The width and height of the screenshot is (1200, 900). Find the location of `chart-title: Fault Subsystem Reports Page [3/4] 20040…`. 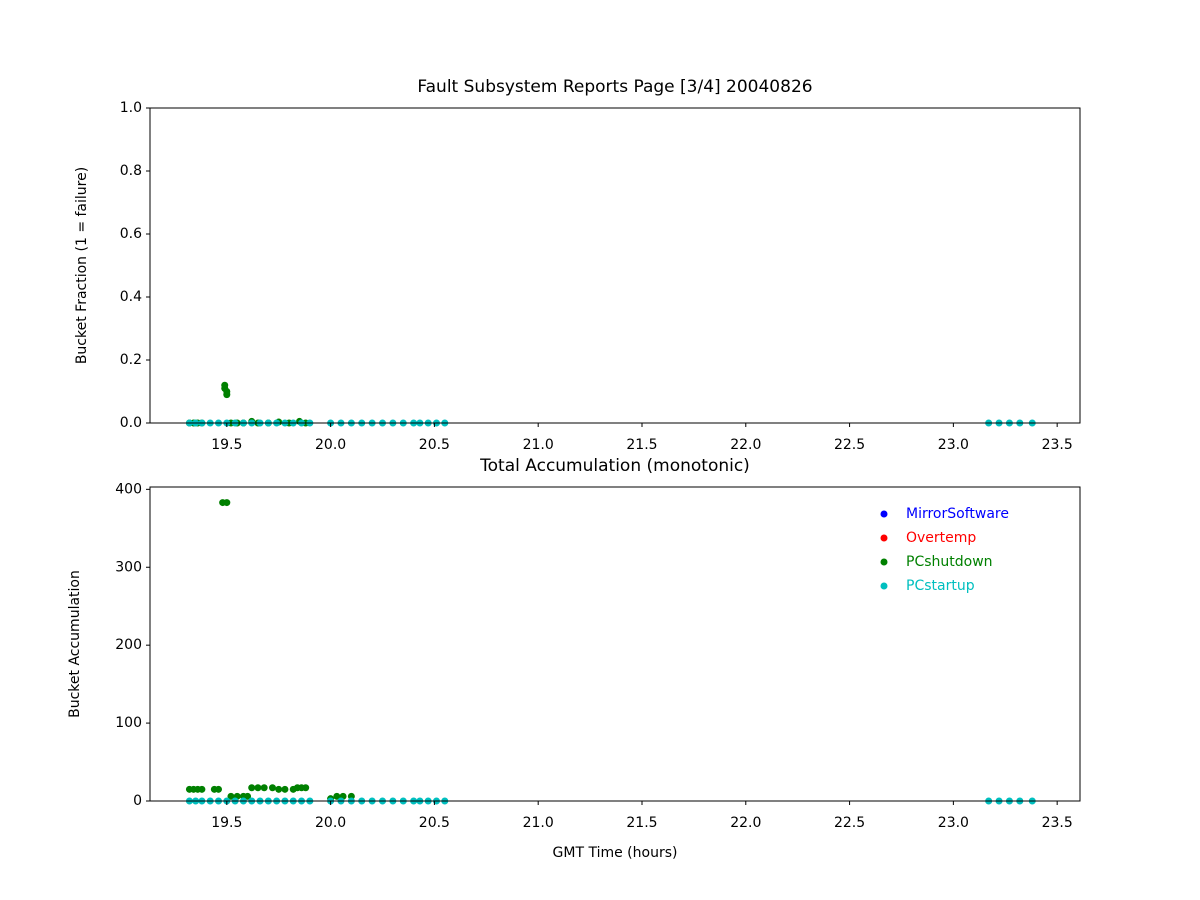

chart-title: Fault Subsystem Reports Page [3/4] 20040… is located at coordinates (614, 87).